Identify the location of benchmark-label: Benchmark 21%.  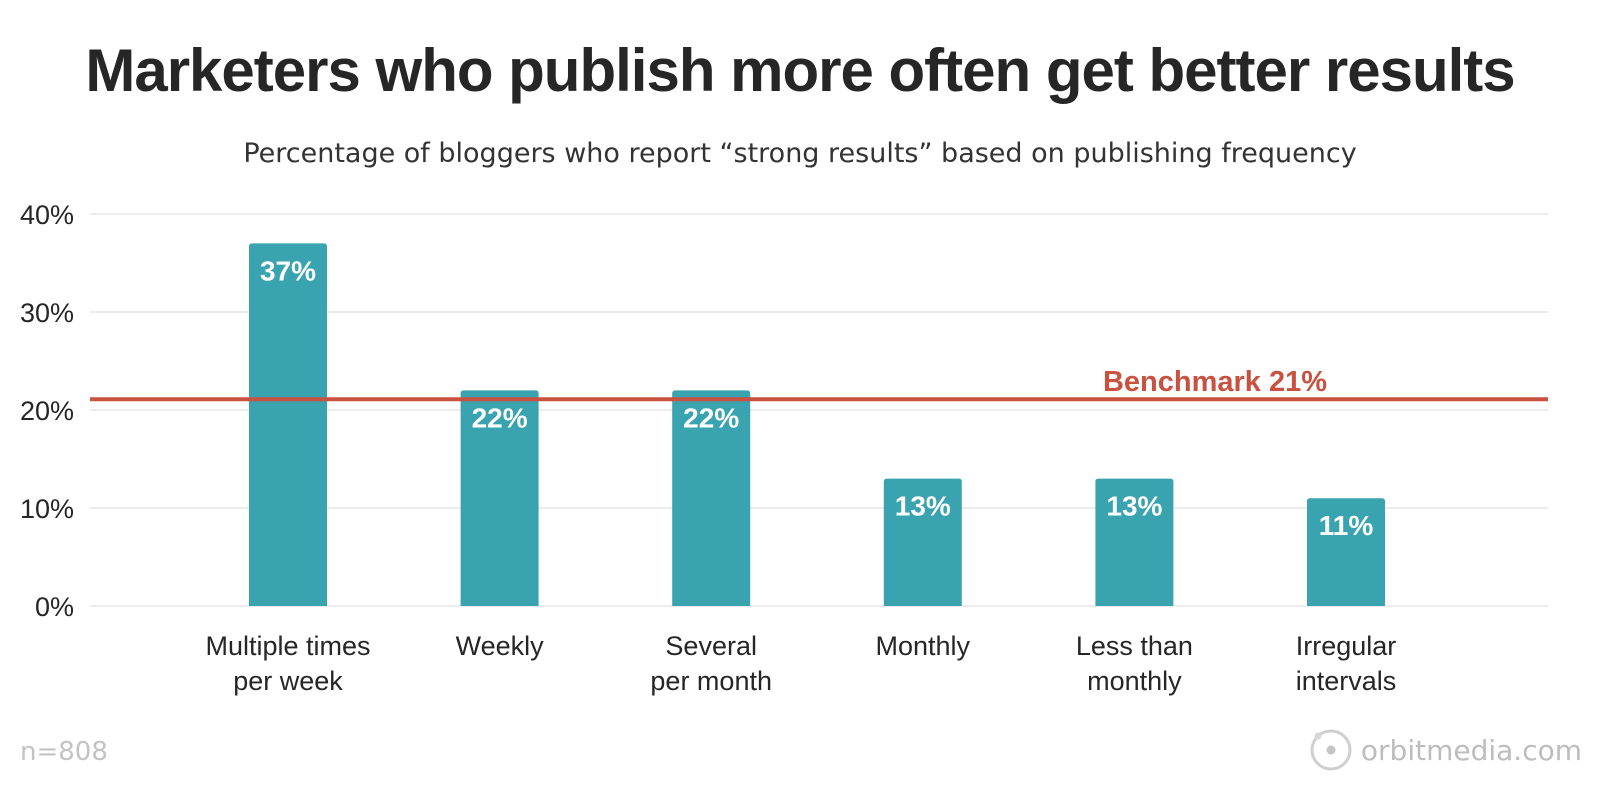
(1215, 382).